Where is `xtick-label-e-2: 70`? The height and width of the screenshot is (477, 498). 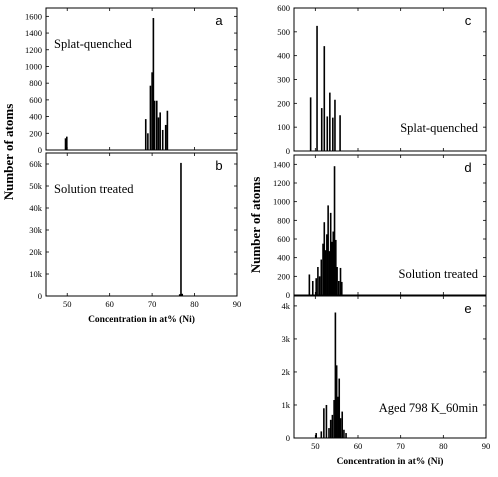
xtick-label-e-2: 70 is located at coordinates (400, 446).